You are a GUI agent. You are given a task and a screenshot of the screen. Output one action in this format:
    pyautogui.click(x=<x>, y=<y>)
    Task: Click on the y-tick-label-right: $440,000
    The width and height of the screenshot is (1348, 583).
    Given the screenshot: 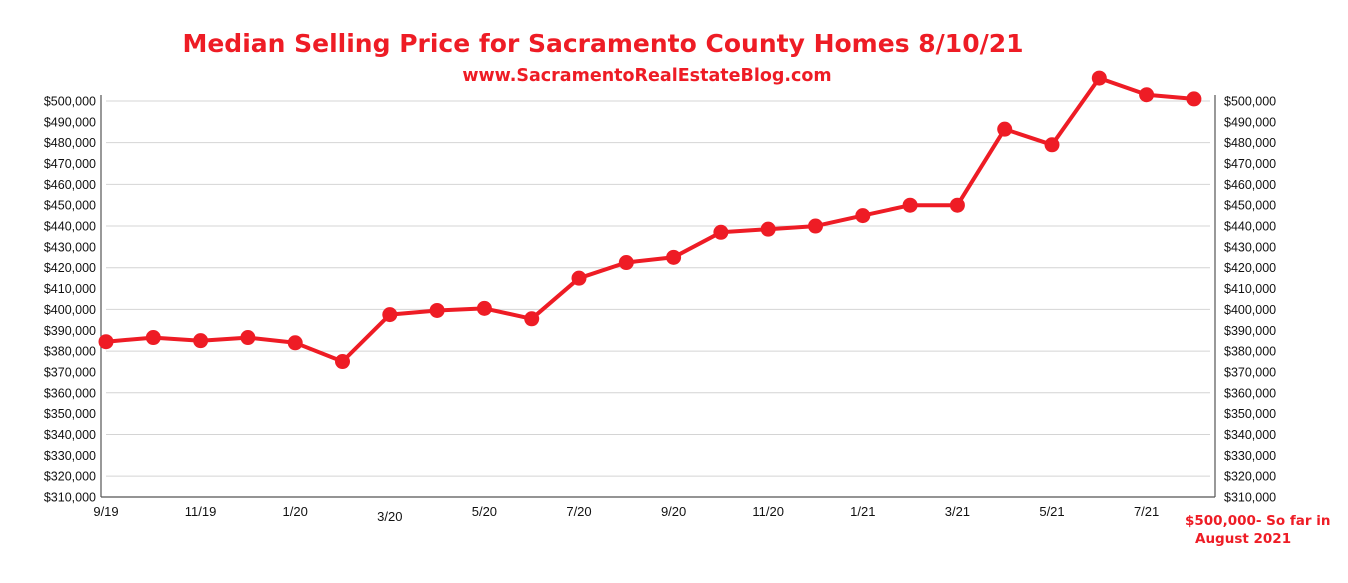 What is the action you would take?
    pyautogui.click(x=1250, y=227)
    